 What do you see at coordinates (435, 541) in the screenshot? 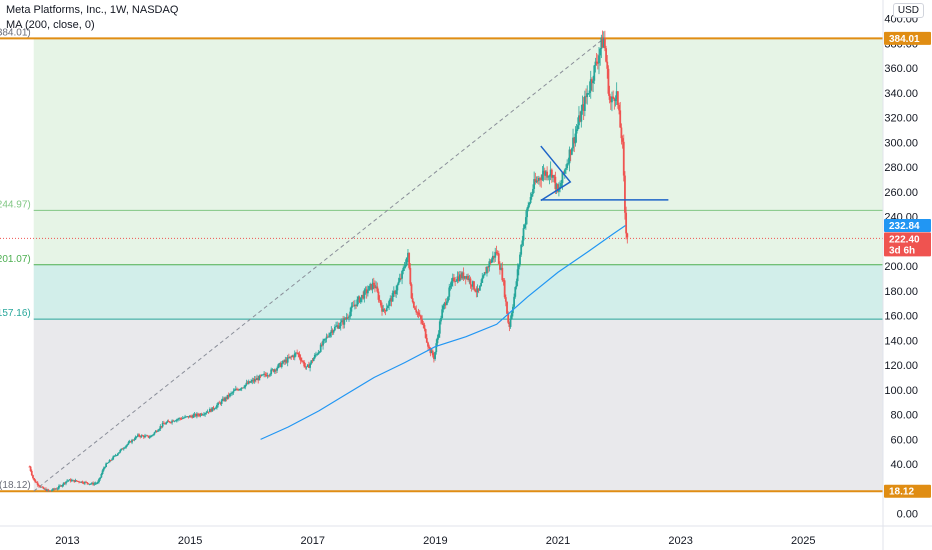
I see `time-axis-ticks: 2013 2015 2017 2019 2021 2023 2025` at bounding box center [435, 541].